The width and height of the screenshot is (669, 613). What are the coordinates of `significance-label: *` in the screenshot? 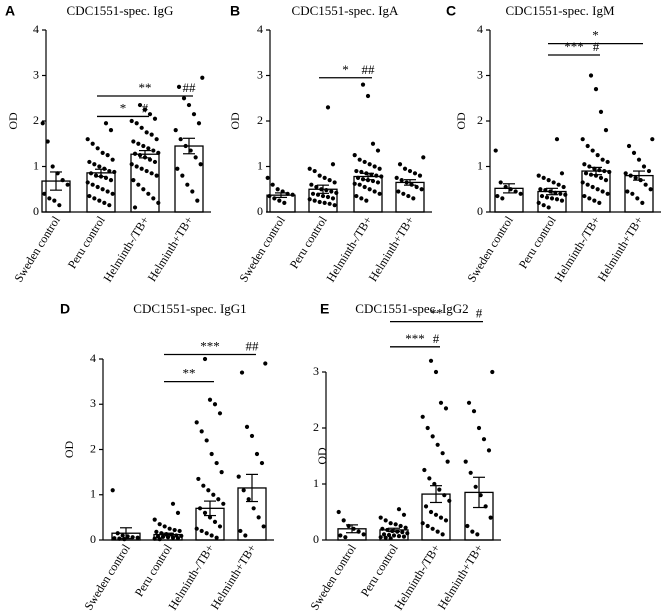 It's located at (123, 107).